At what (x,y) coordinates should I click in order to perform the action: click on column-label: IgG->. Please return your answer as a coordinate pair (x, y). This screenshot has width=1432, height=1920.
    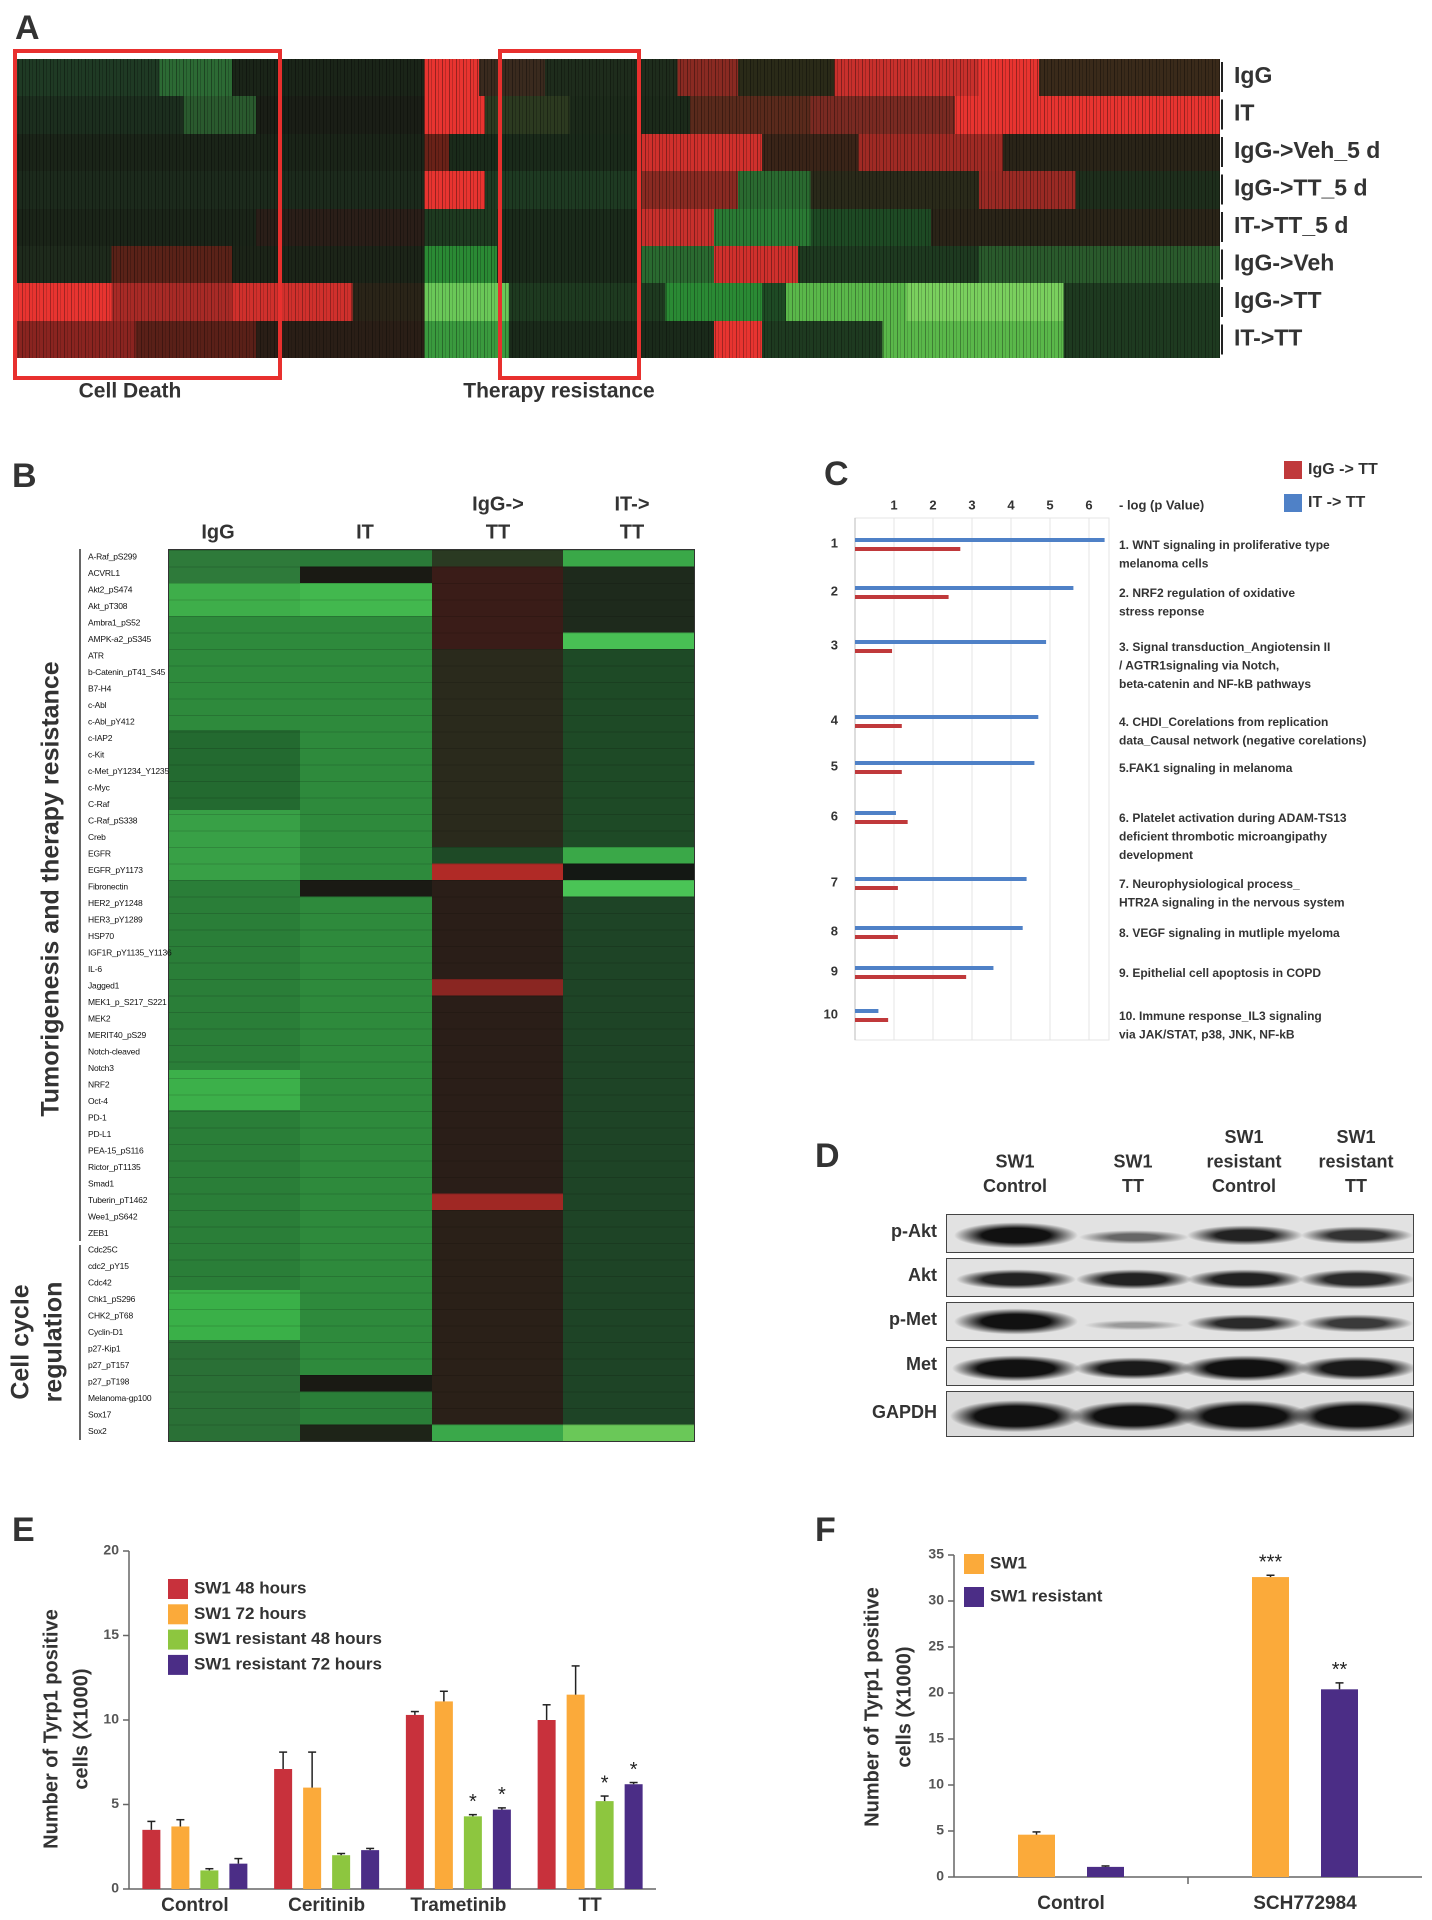
    Looking at the image, I should click on (498, 504).